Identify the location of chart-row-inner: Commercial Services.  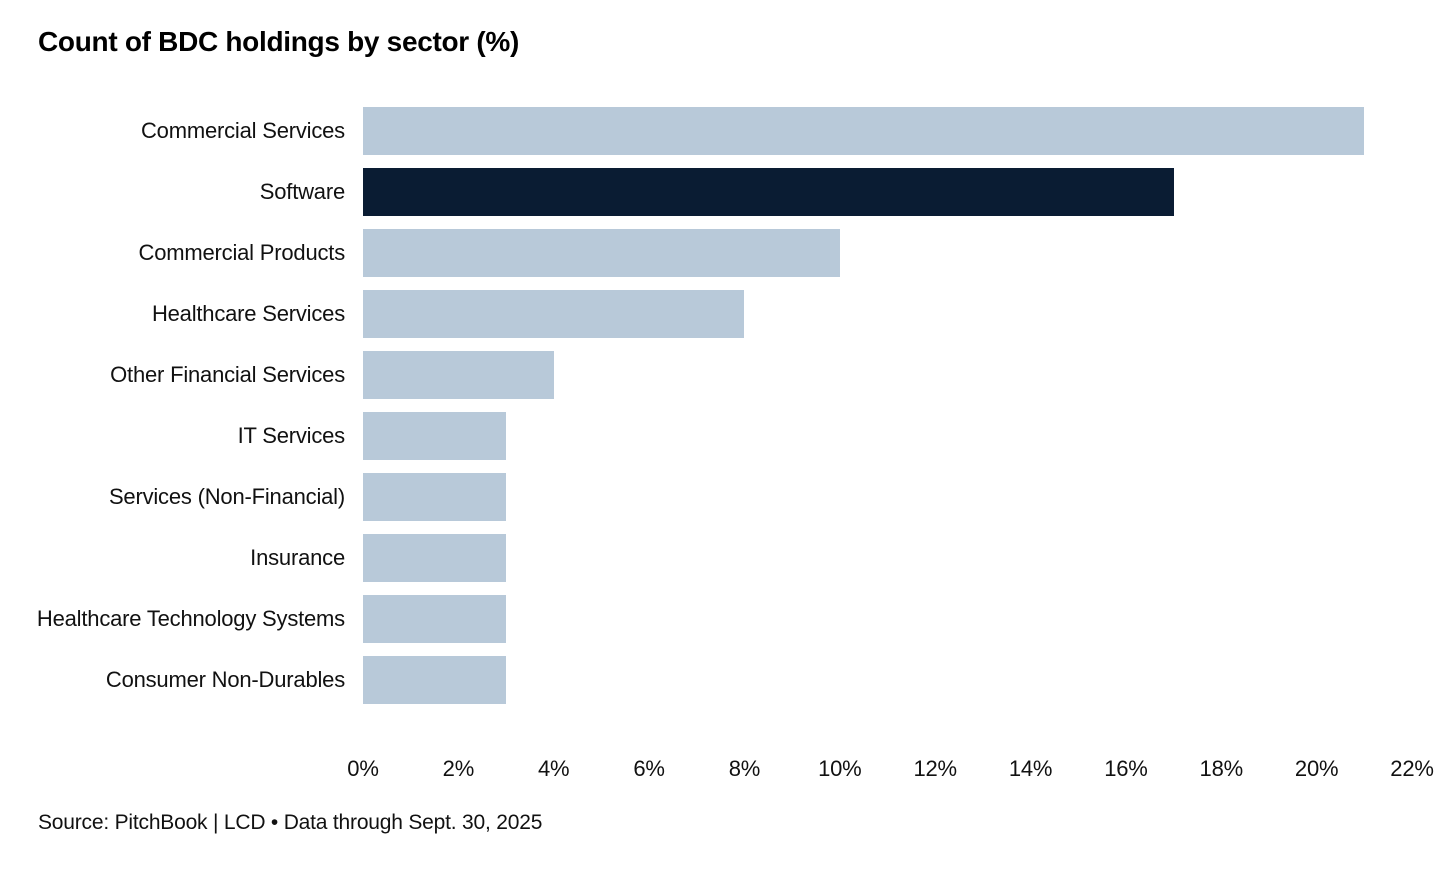
(706, 131).